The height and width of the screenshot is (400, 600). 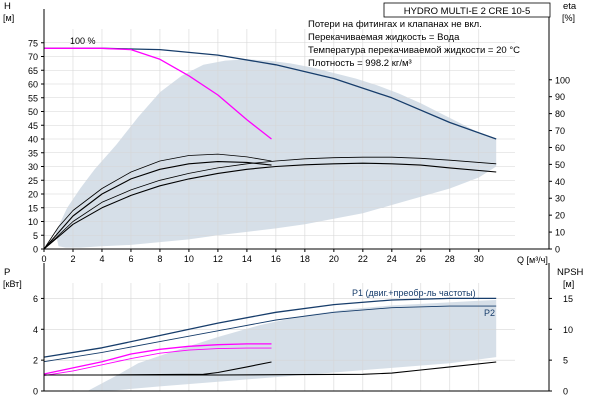 I want to click on right-tick-label: 50, so click(x=560, y=165).